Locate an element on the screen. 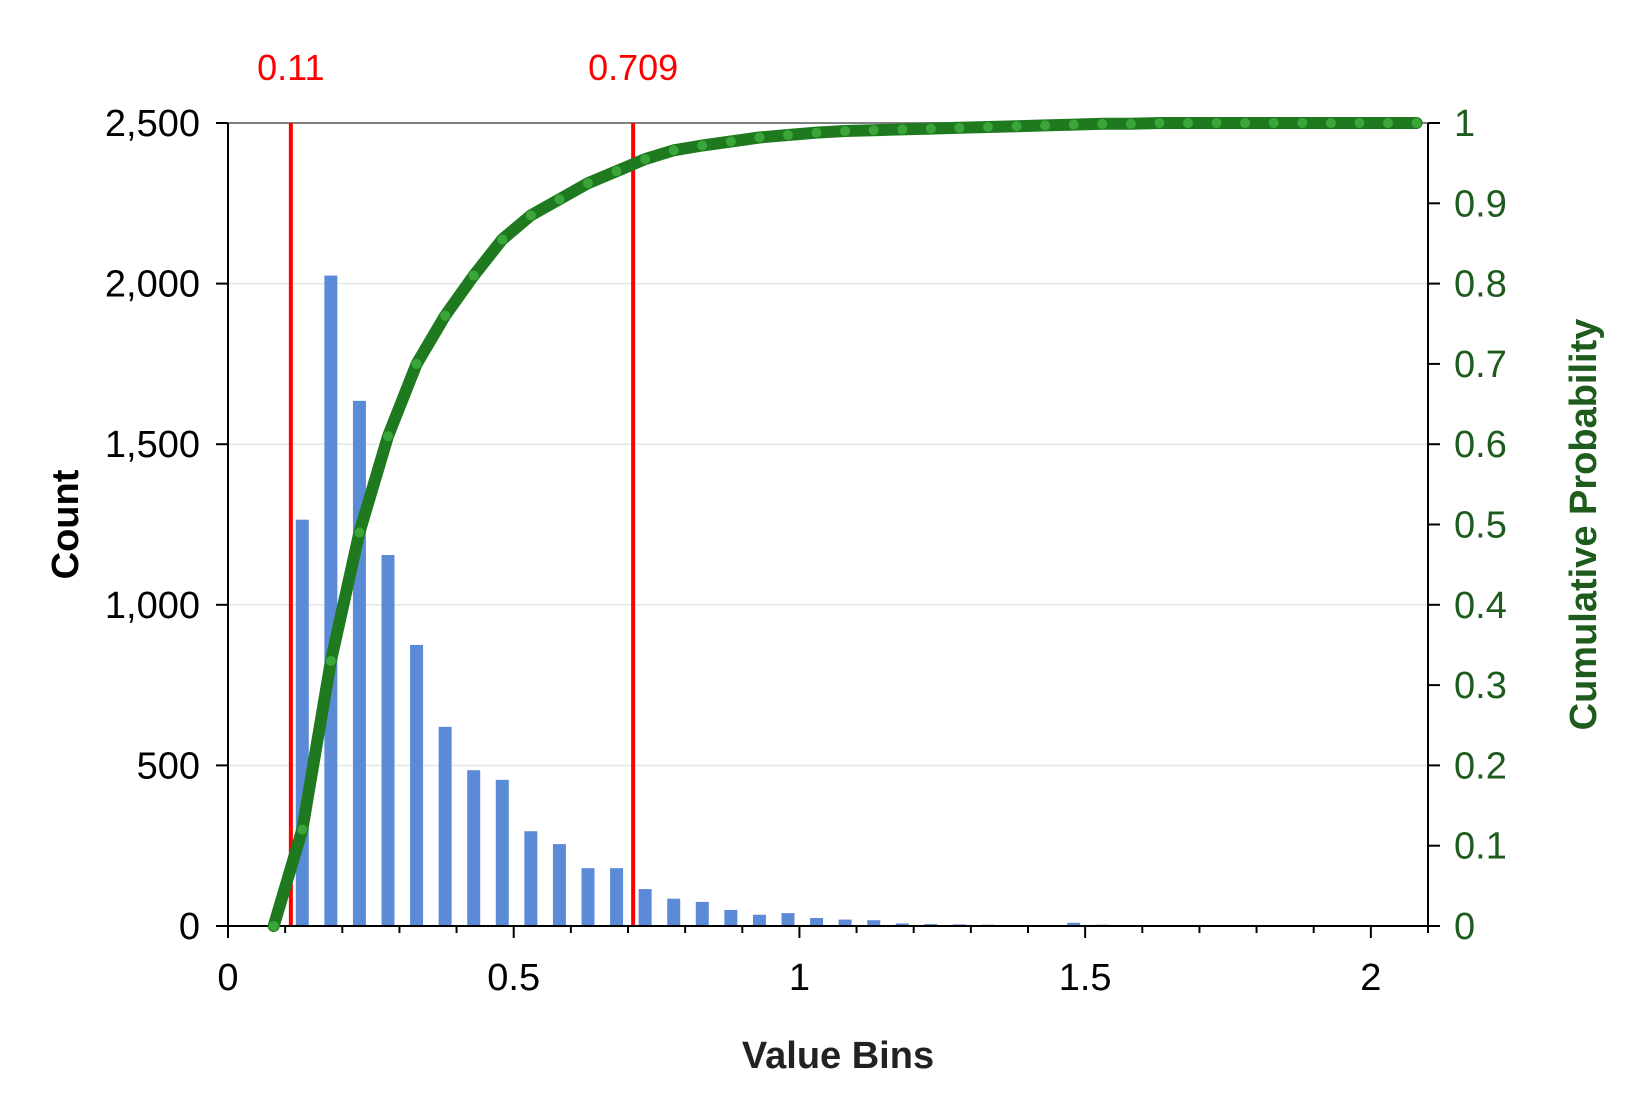 The height and width of the screenshot is (1098, 1644). x-tick-label: 0 is located at coordinates (227, 978).